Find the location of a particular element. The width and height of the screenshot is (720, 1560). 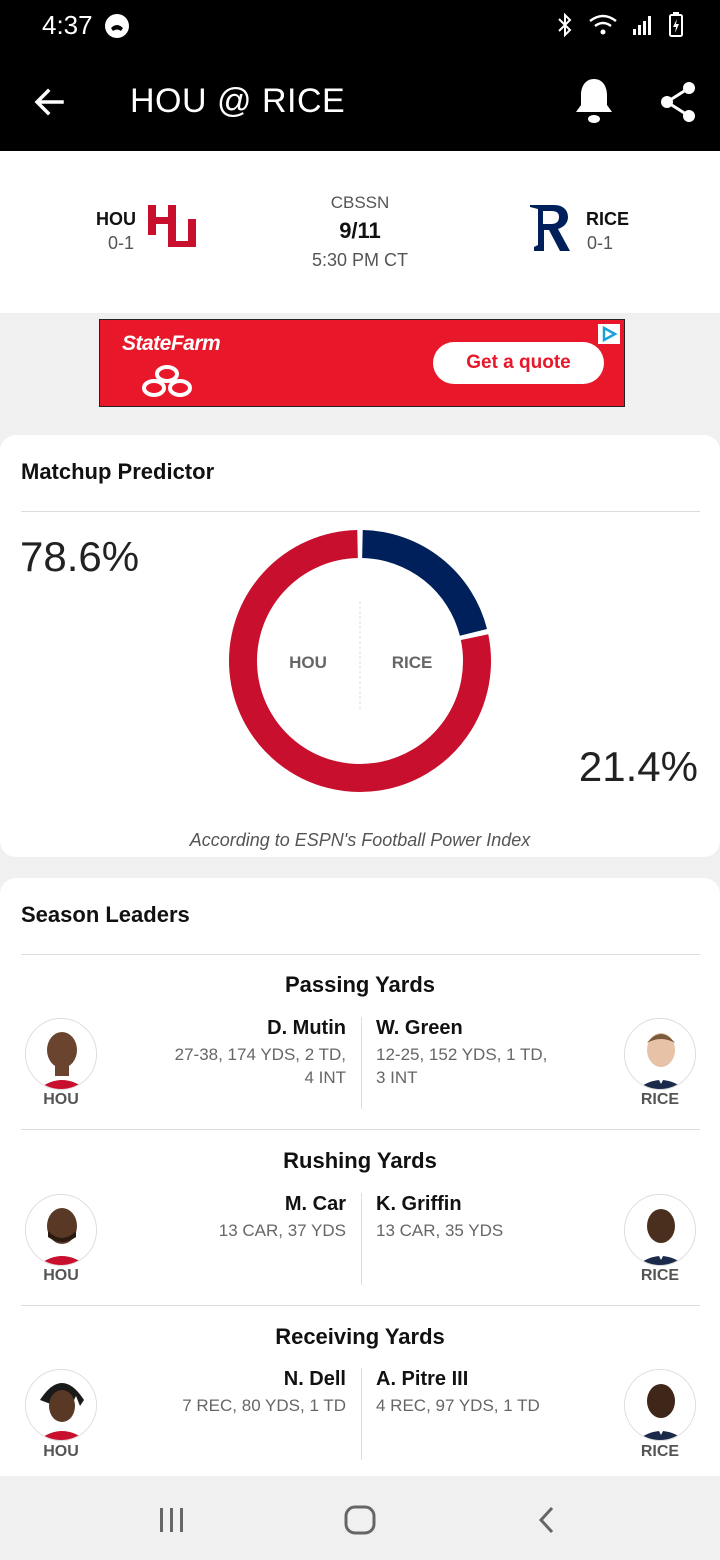

player-stats: 7 REC, 80 YDS, 1 TD is located at coordinates (264, 1405).